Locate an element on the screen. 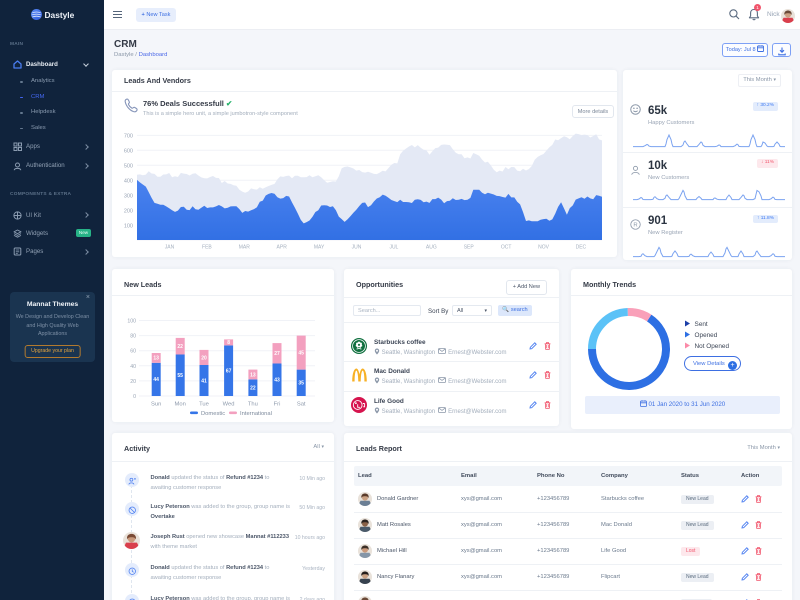 The image size is (800, 600). svg-text: JUN is located at coordinates (357, 248).